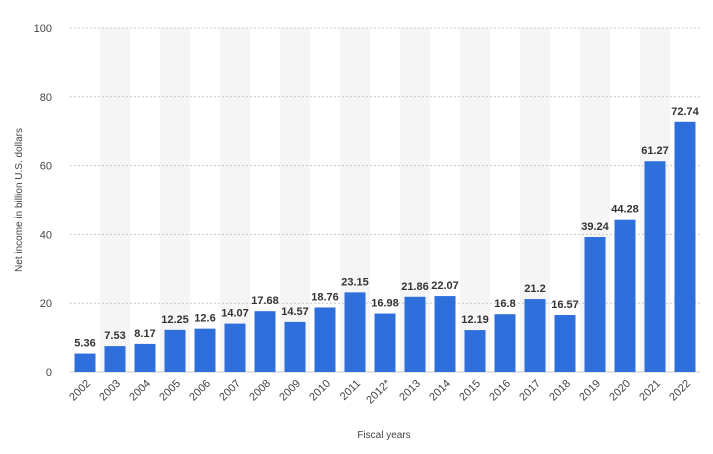 Image resolution: width=713 pixels, height=454 pixels. What do you see at coordinates (265, 301) in the screenshot?
I see `bar-value-label: 17.68` at bounding box center [265, 301].